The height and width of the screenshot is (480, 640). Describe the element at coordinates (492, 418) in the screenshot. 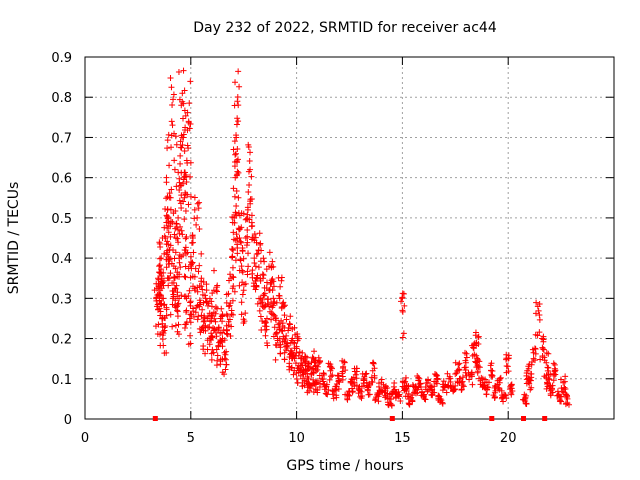

I see `axis-marker` at that location.